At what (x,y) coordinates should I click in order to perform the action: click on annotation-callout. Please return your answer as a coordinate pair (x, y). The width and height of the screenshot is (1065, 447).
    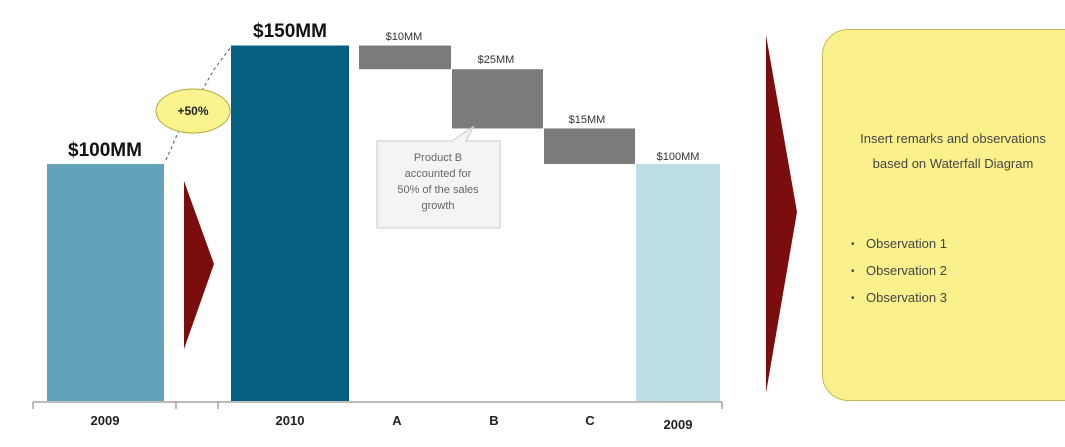
    Looking at the image, I should click on (438, 177).